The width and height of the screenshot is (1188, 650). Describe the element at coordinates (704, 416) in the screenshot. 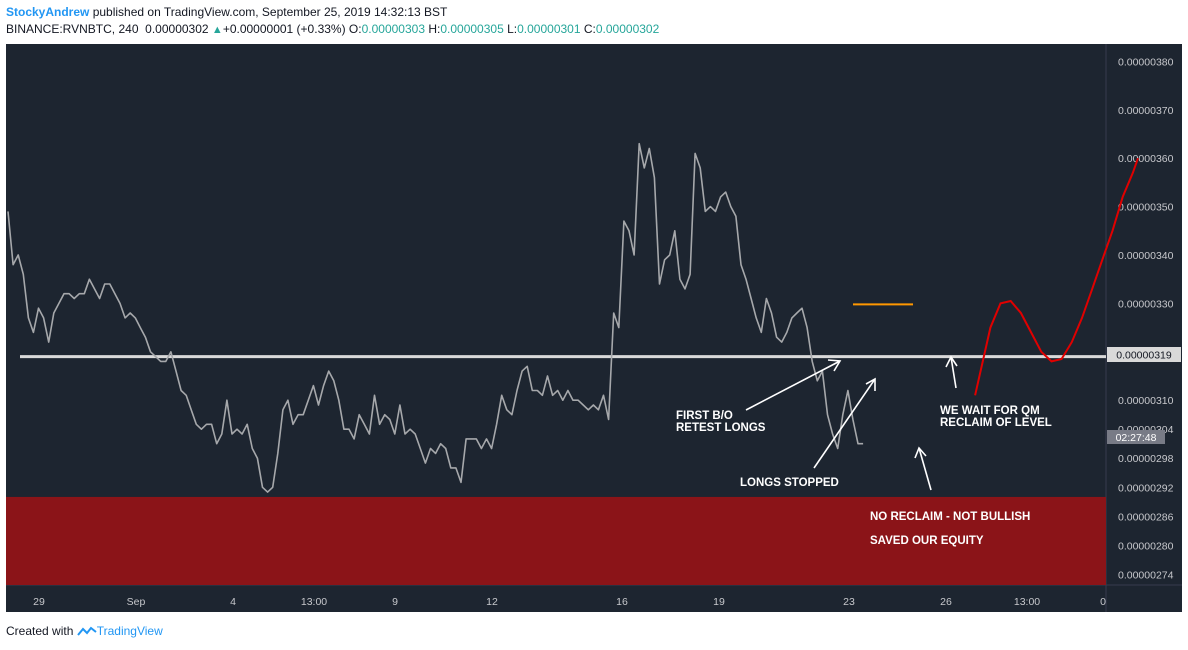

I see `annotation-first-bo-1: FIRST B/O` at that location.